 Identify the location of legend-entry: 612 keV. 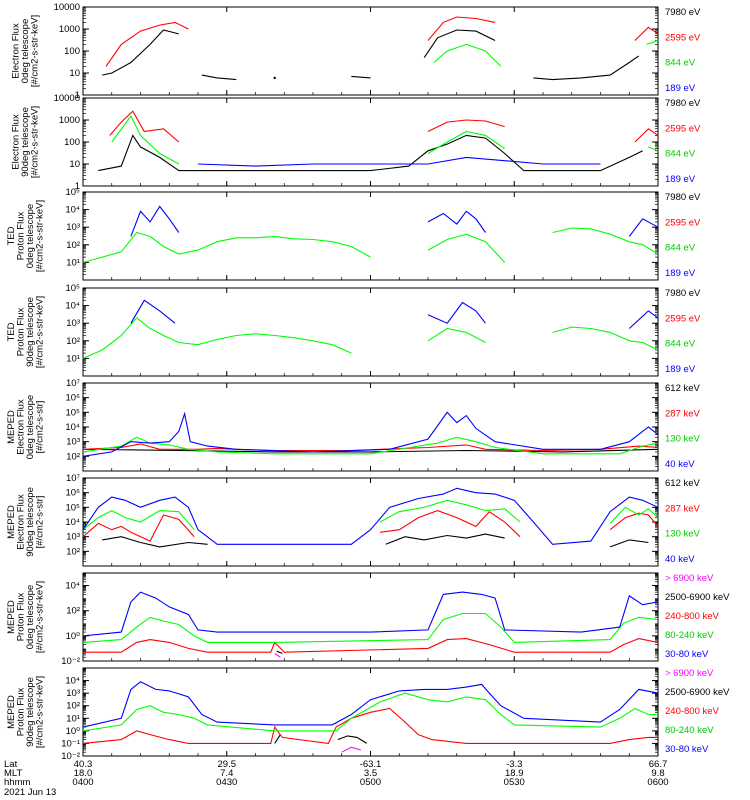
(683, 388).